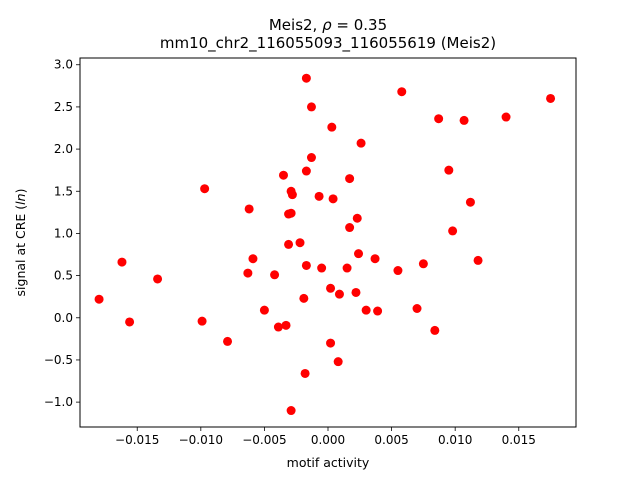 This screenshot has width=640, height=480. What do you see at coordinates (455, 440) in the screenshot?
I see `x-tick-label: 0.010` at bounding box center [455, 440].